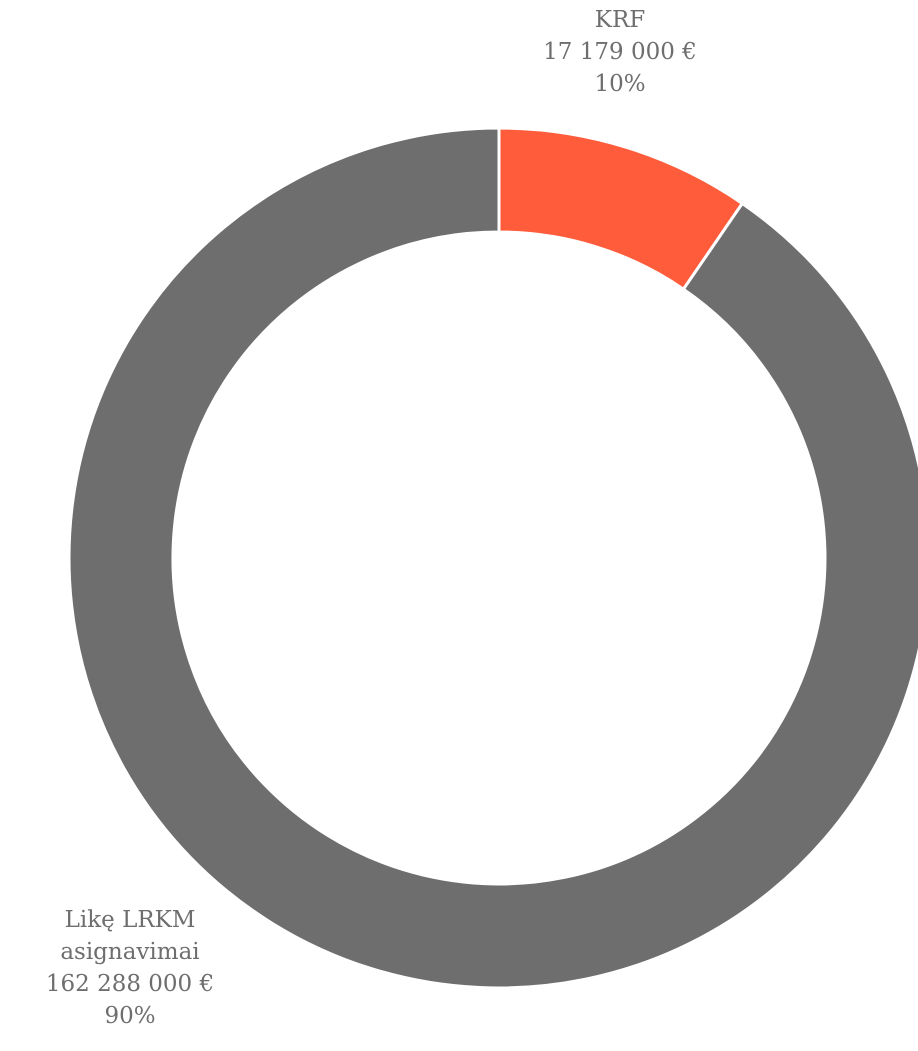  Describe the element at coordinates (130, 920) in the screenshot. I see `slice-label-remaining-name-1: Likę LRKM` at that location.